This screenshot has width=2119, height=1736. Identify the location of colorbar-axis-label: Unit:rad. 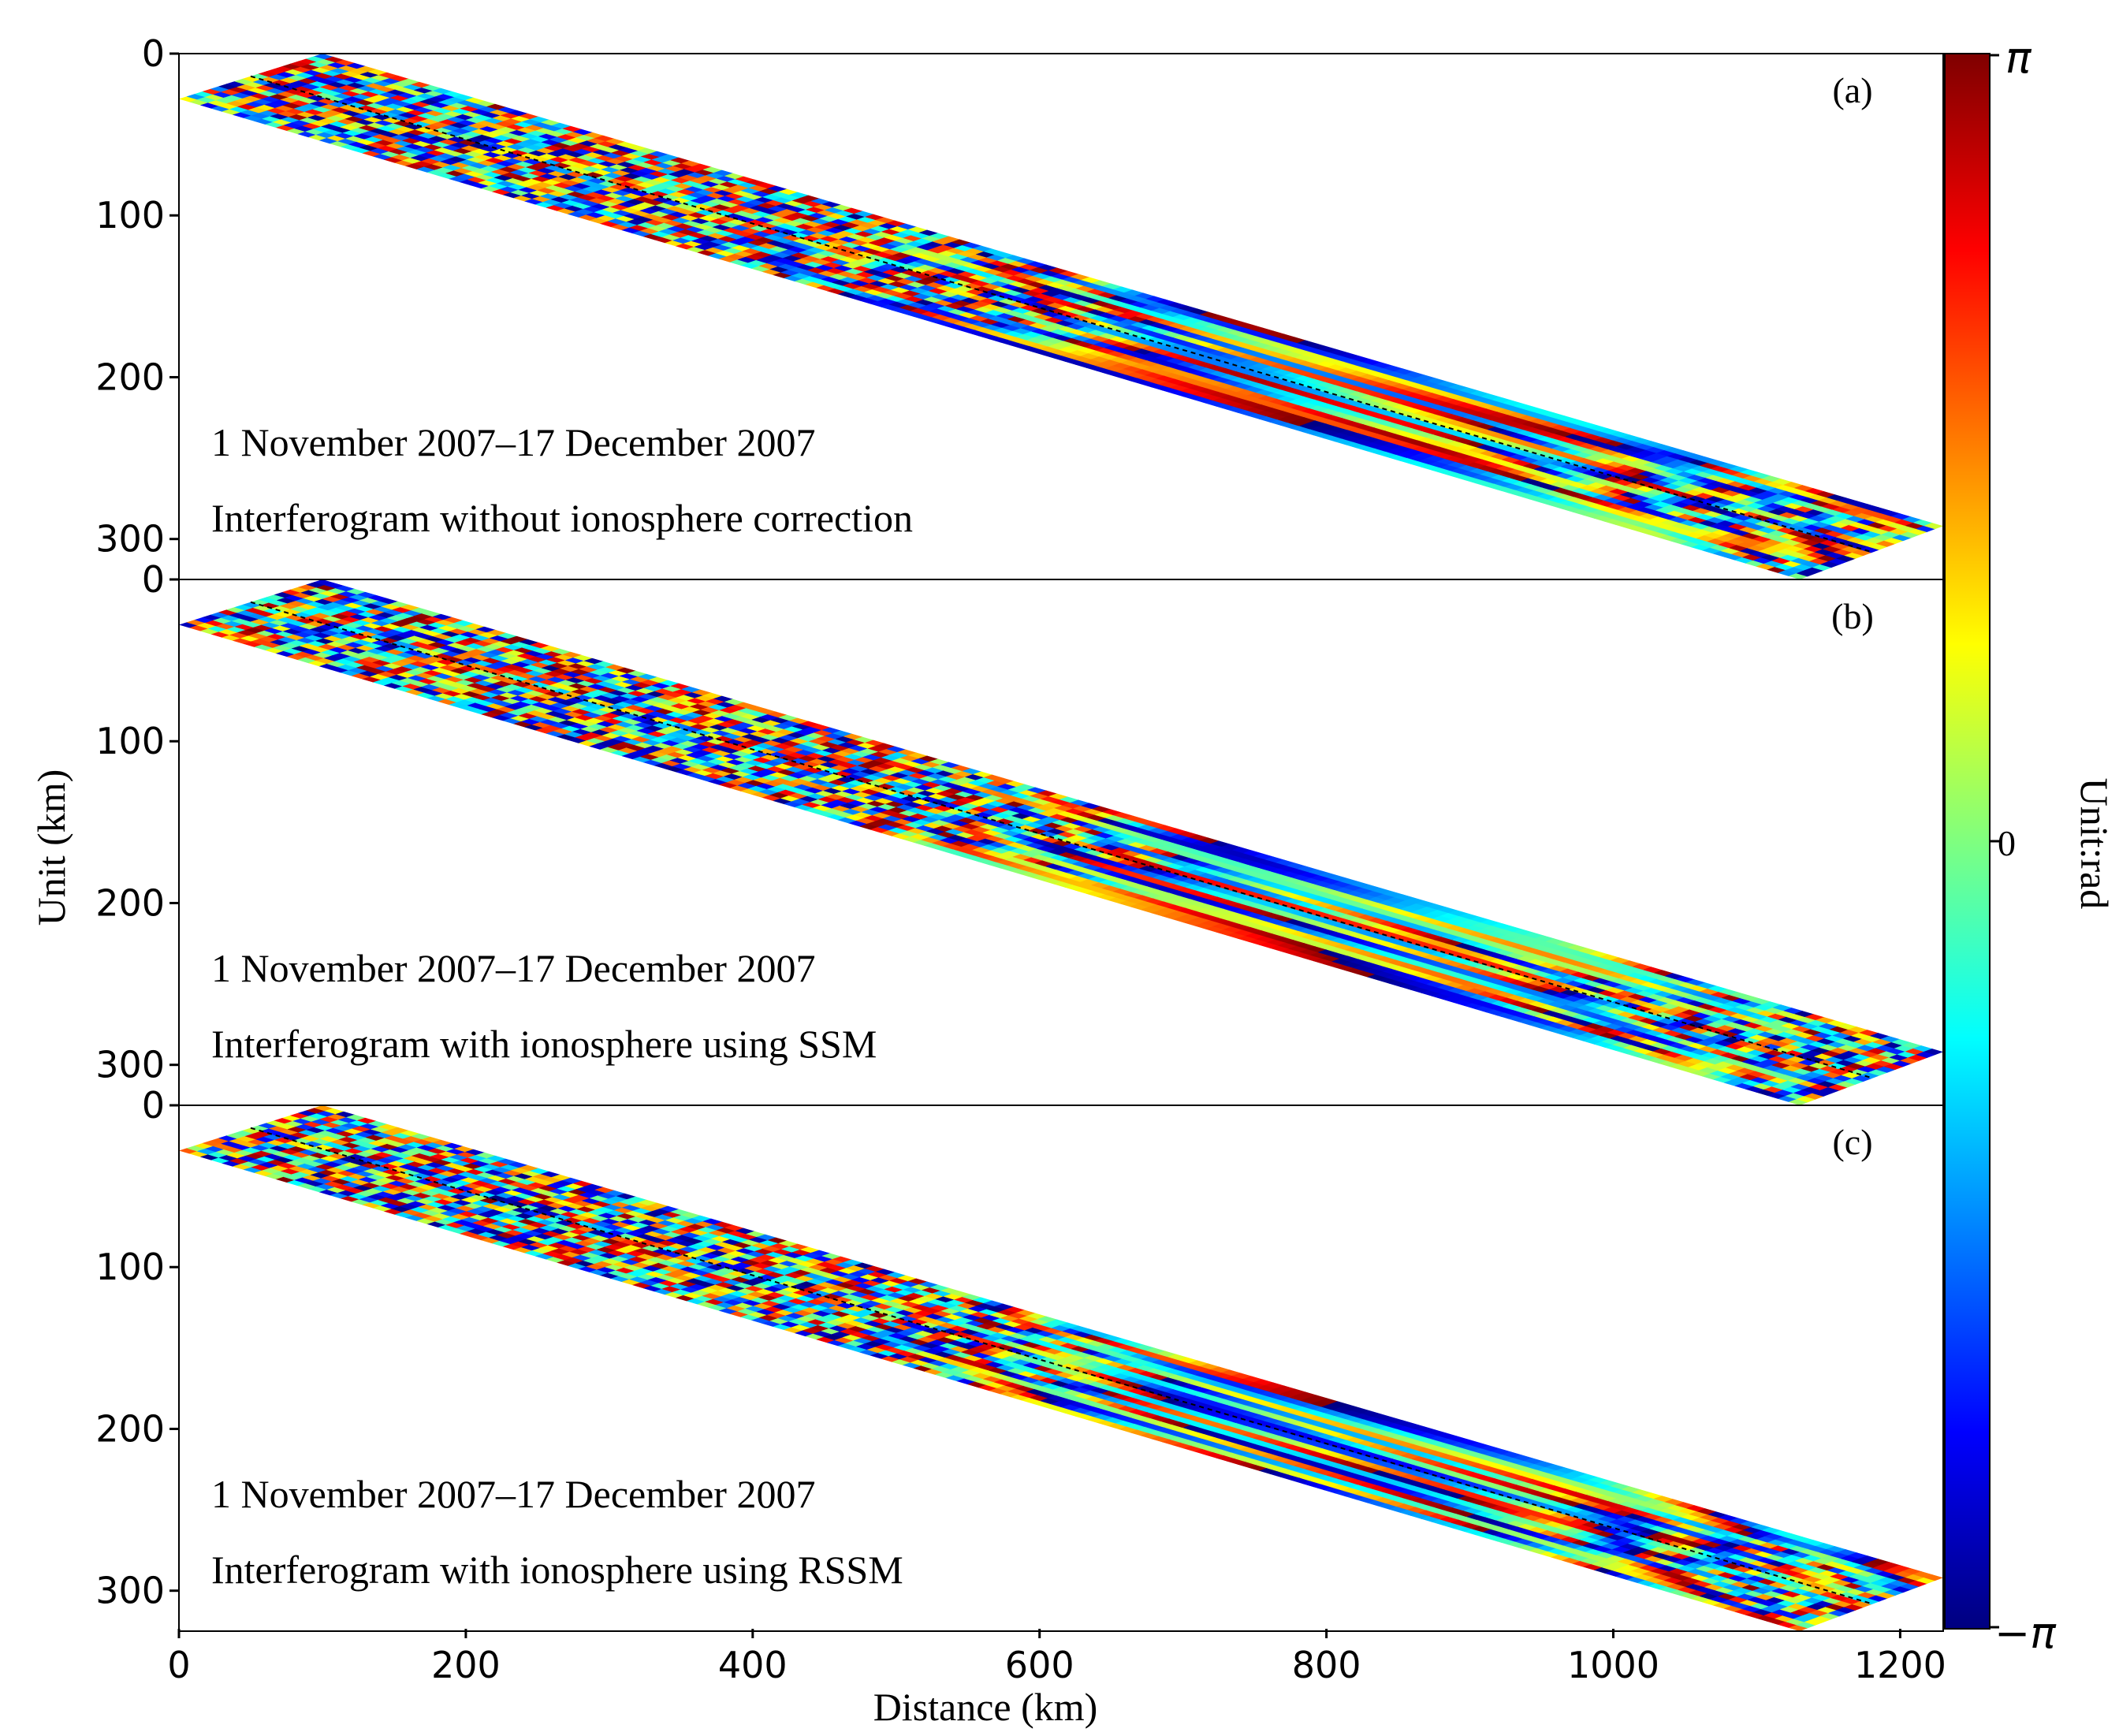
(2094, 844).